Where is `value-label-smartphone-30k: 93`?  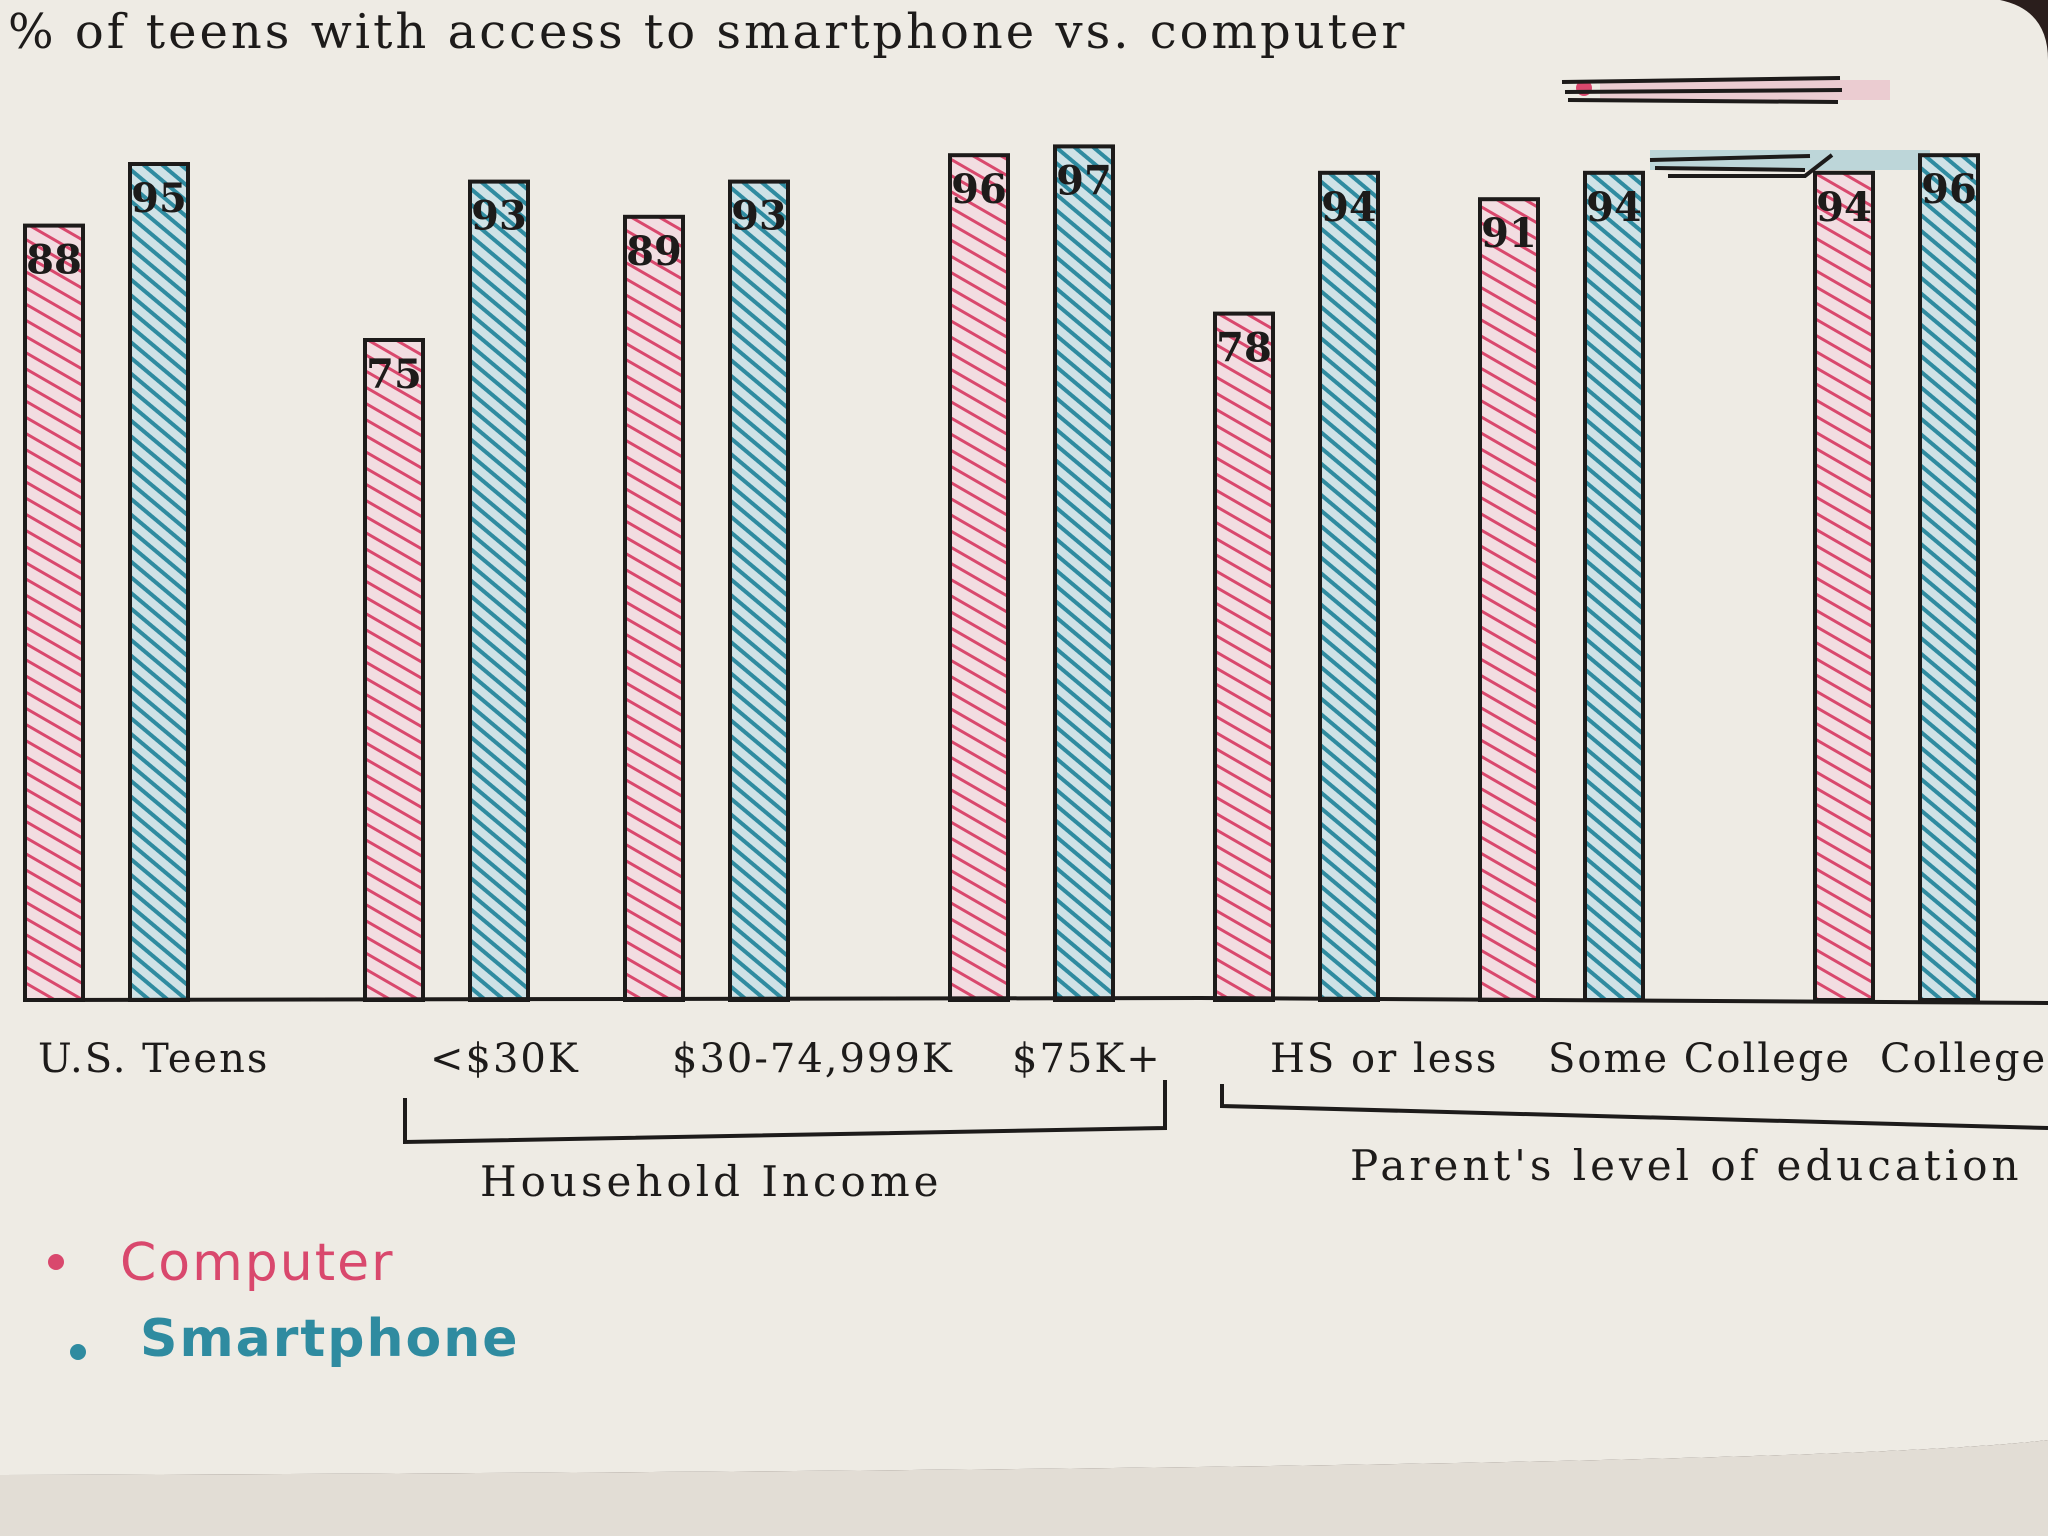
value-label-smartphone-30k: 93 is located at coordinates (499, 216).